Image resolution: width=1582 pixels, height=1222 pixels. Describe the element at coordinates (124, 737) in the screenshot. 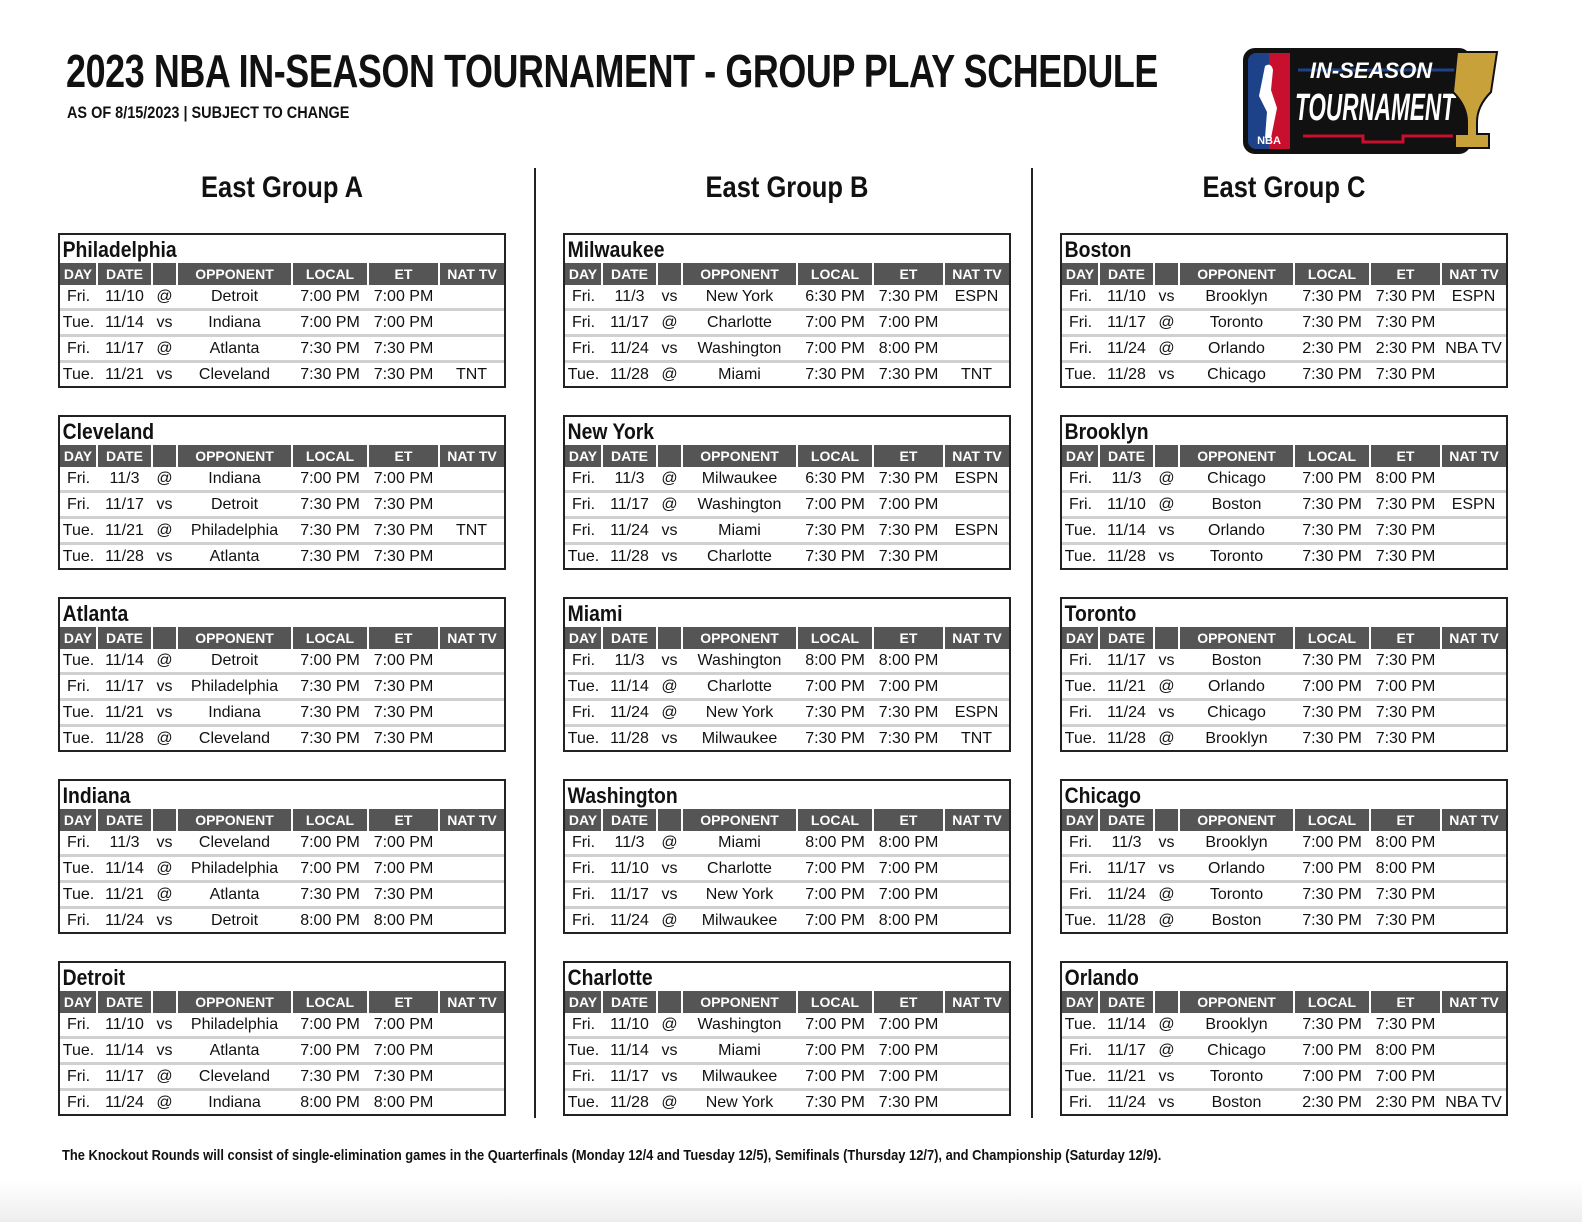

I see `date-cell: 11/28` at that location.